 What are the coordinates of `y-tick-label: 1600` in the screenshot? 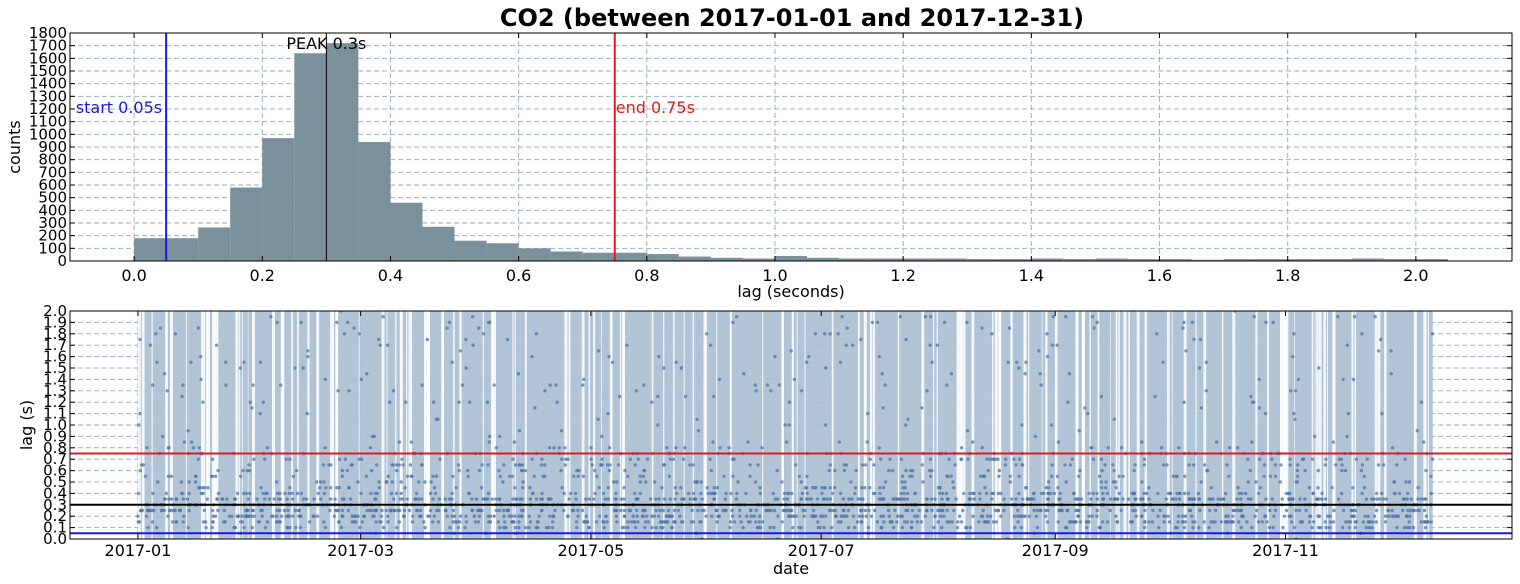 It's located at (48, 58).